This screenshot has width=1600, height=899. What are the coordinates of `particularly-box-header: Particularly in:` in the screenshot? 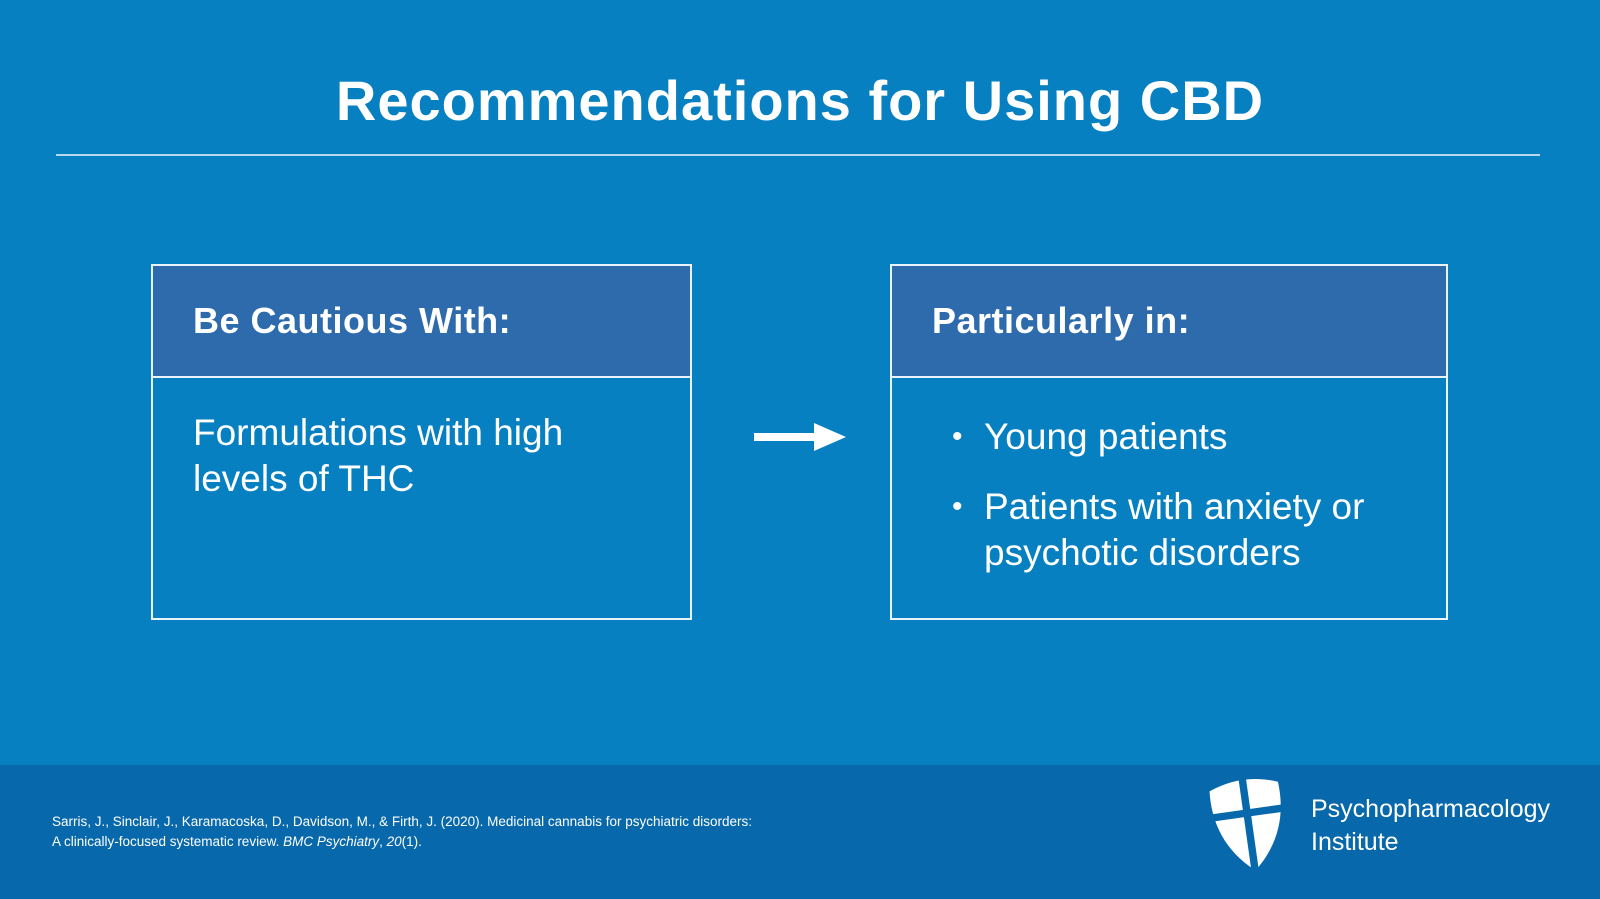 It's located at (1169, 322).